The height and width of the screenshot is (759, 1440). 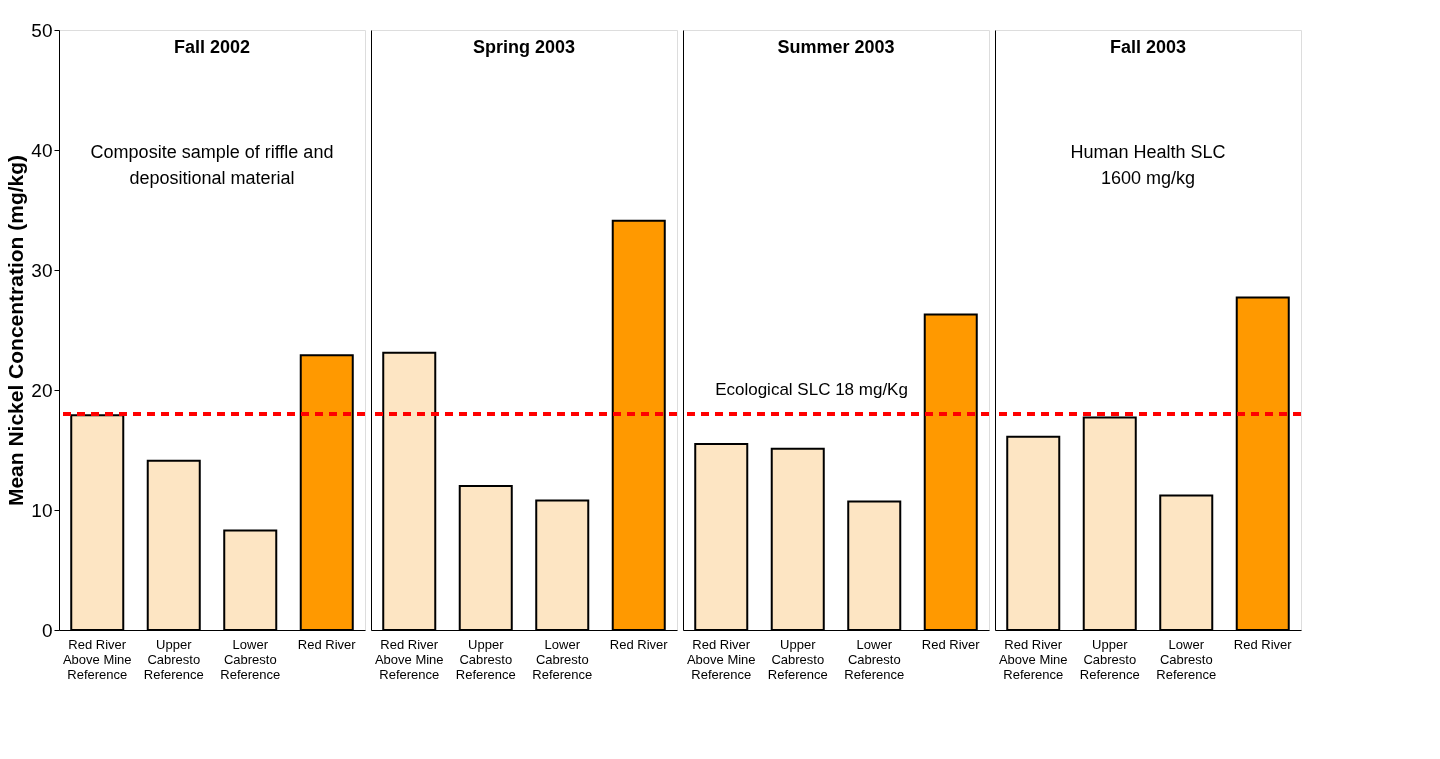 What do you see at coordinates (811, 389) in the screenshot?
I see `ref-line-label: Ecological SLC 18 mg/Kg` at bounding box center [811, 389].